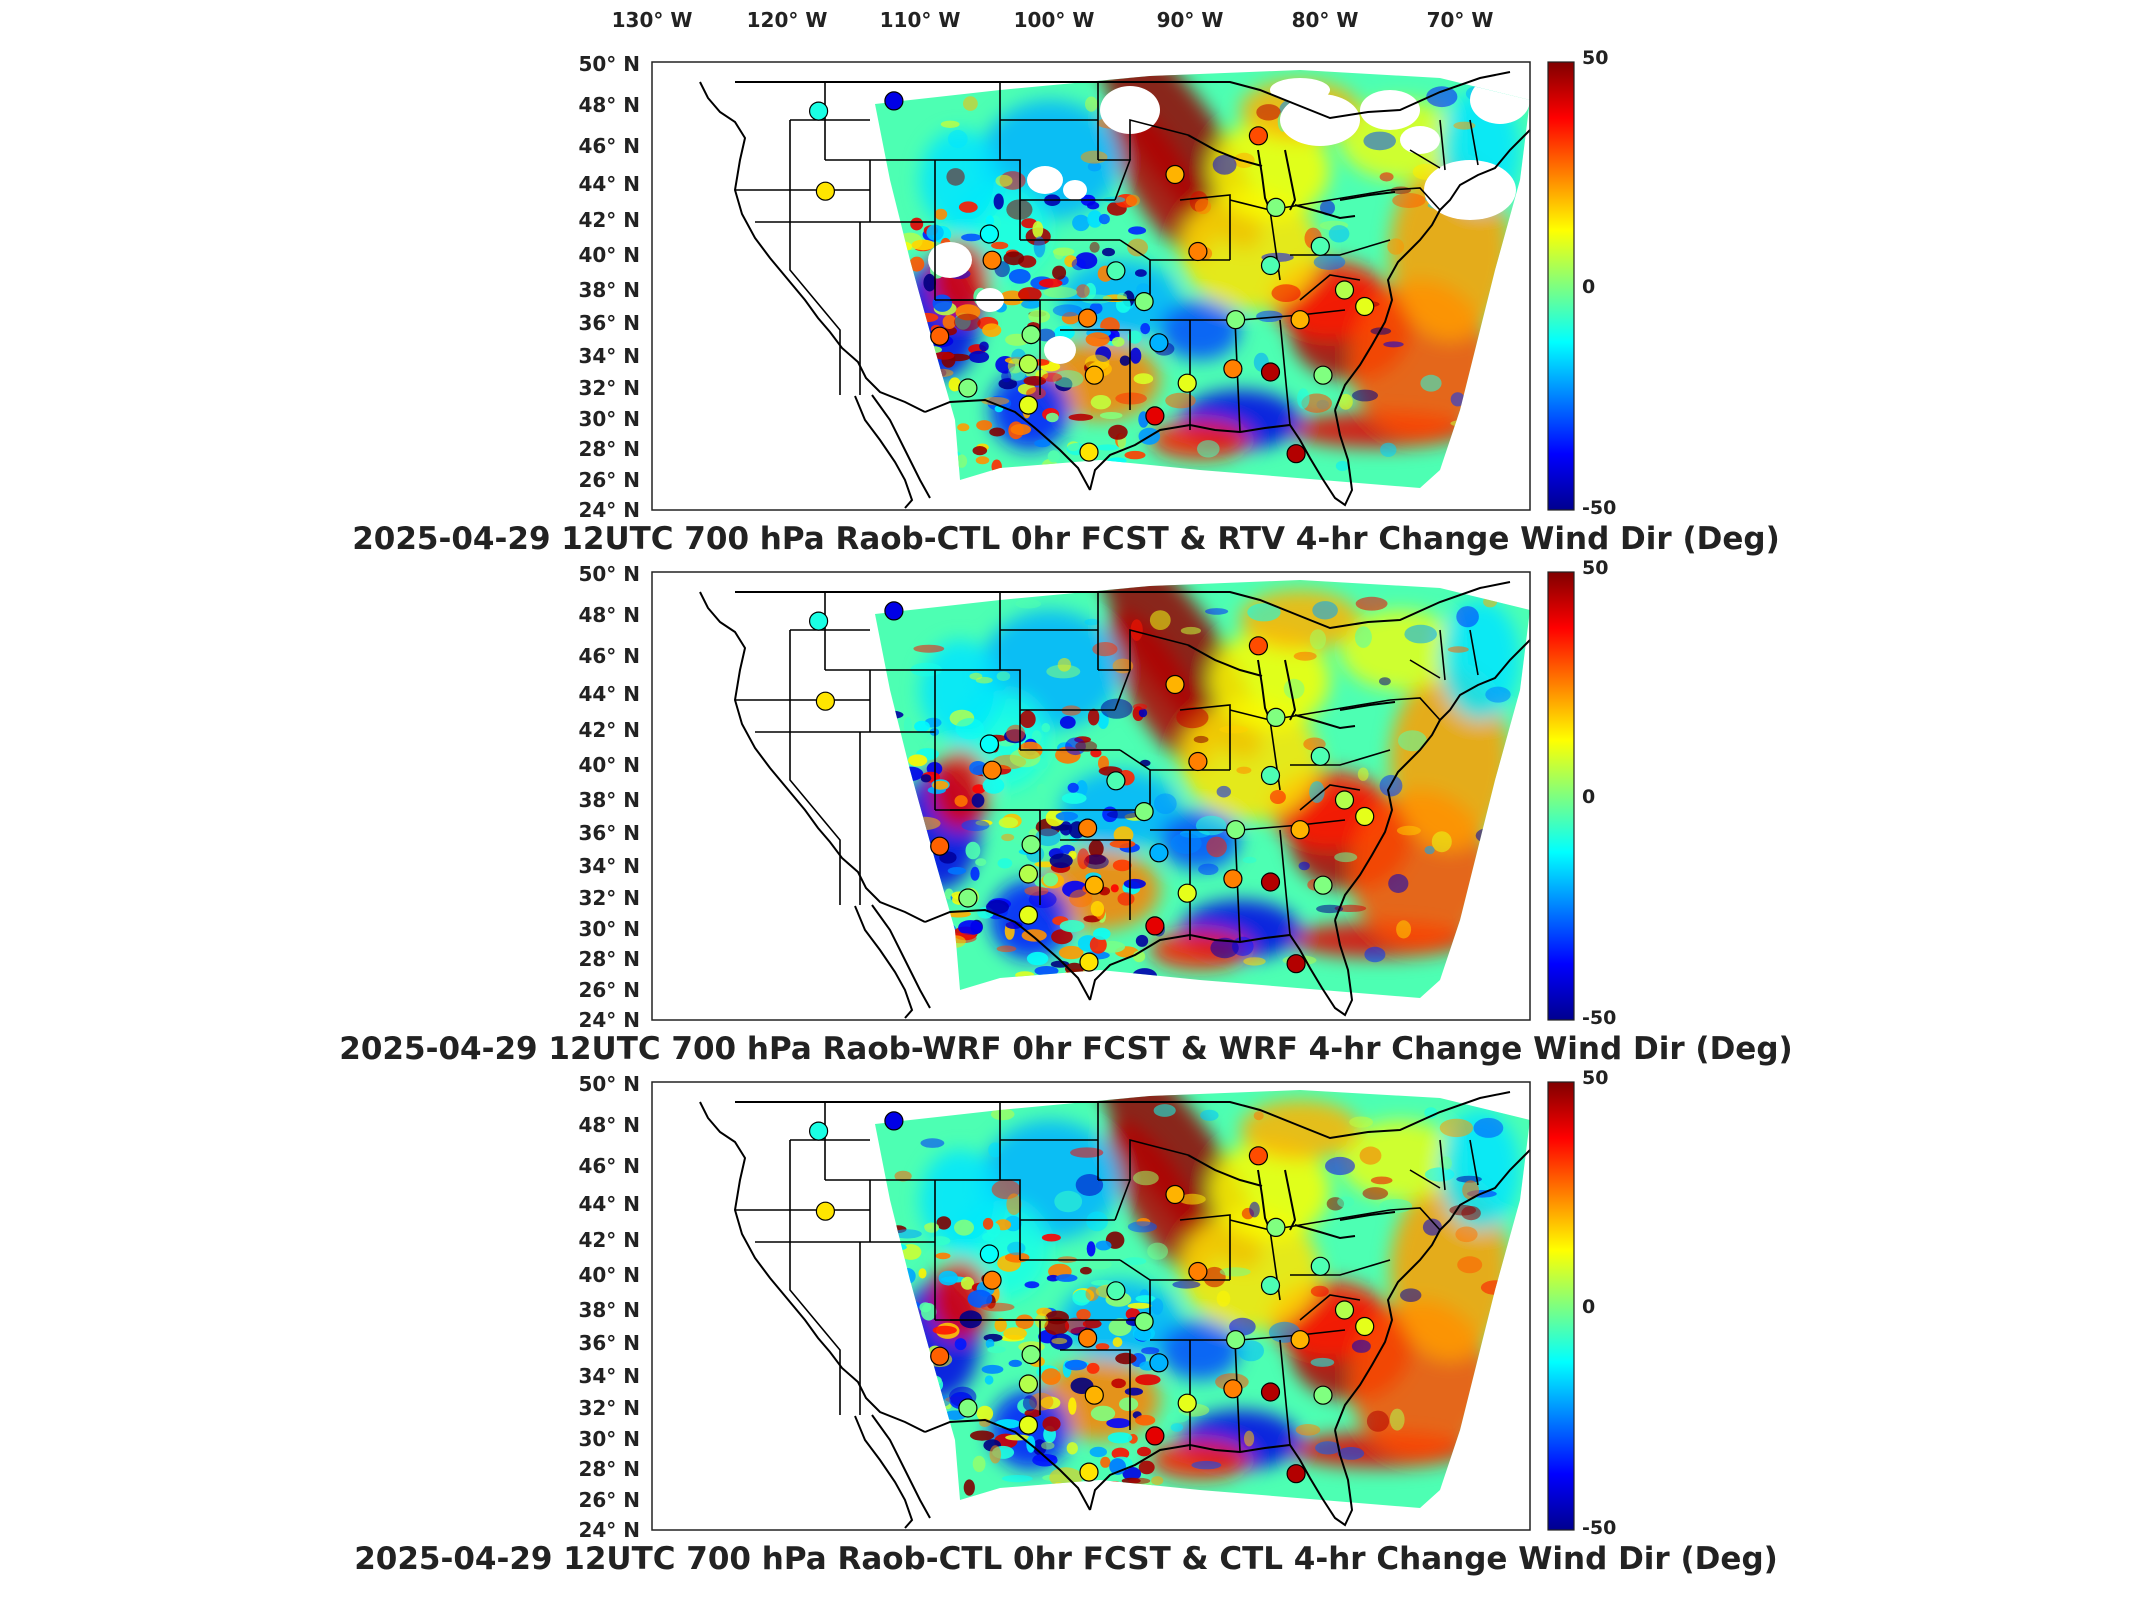 Image resolution: width=2133 pixels, height=1600 pixels. What do you see at coordinates (1581, 1303) in the screenshot?
I see `colorbar: 50 0 -50` at bounding box center [1581, 1303].